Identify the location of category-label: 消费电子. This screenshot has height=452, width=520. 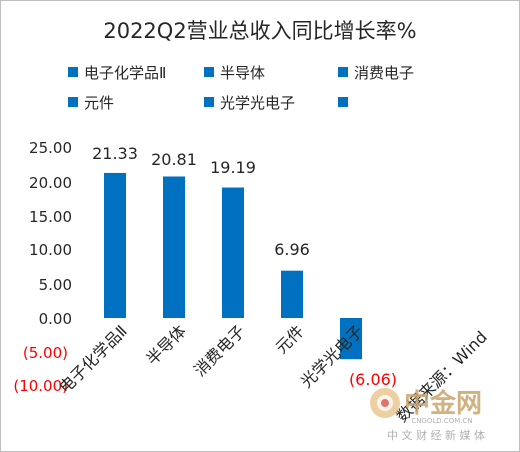
(219, 350).